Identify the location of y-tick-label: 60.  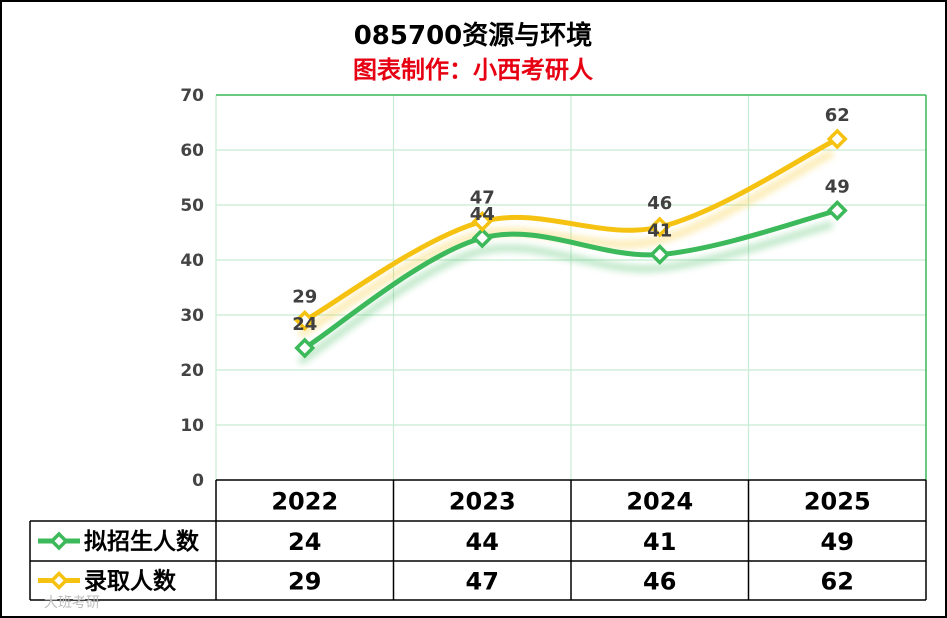
(192, 151).